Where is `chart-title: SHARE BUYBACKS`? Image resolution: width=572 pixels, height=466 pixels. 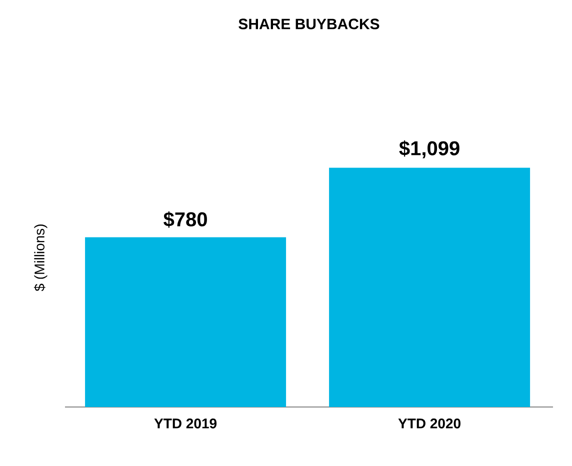 chart-title: SHARE BUYBACKS is located at coordinates (309, 24).